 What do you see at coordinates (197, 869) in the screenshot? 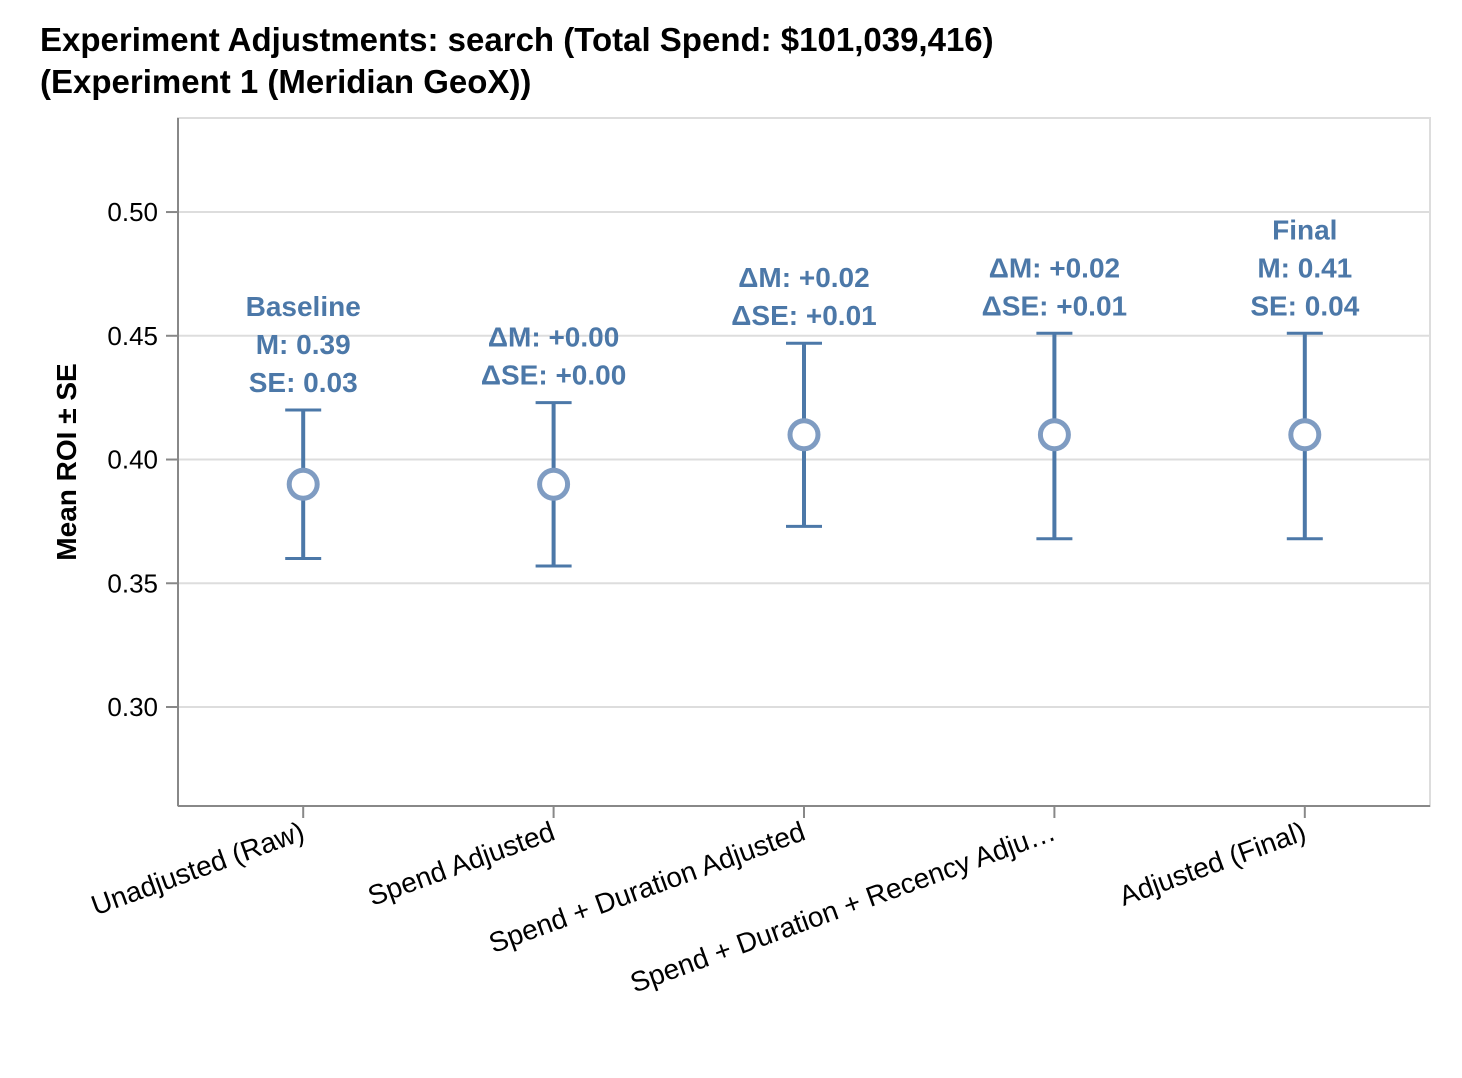
I see `x-category-label: Unadjusted (Raw)` at bounding box center [197, 869].